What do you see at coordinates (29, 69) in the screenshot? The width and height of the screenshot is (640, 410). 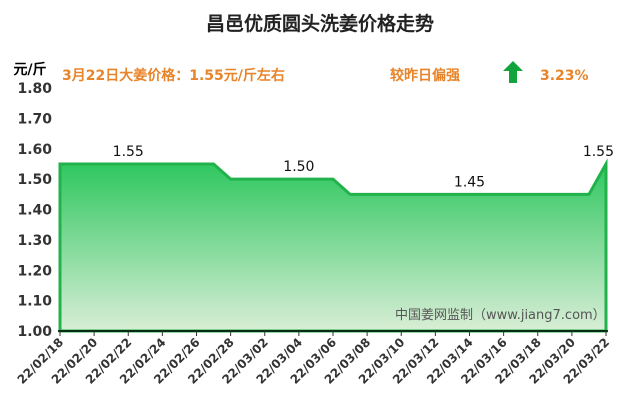 I see `y-unit-label: 元/斤` at bounding box center [29, 69].